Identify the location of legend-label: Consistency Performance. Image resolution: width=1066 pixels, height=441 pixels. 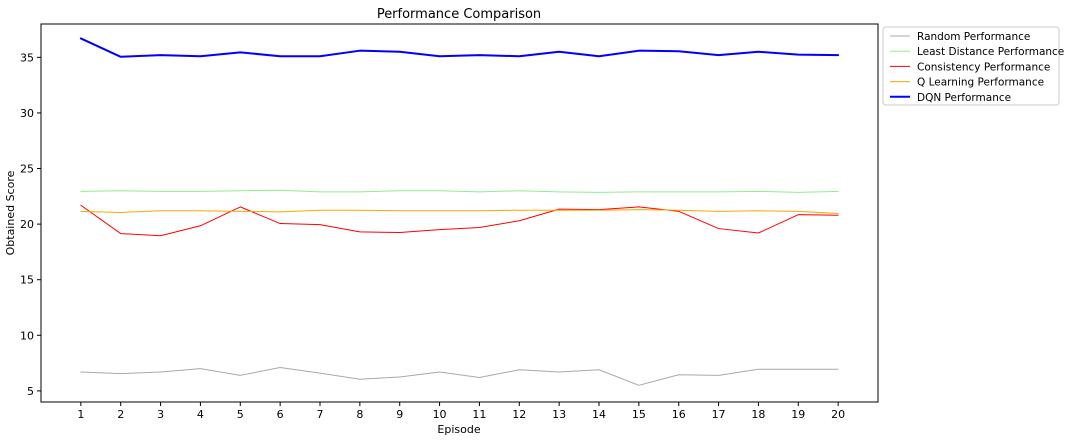
(983, 67).